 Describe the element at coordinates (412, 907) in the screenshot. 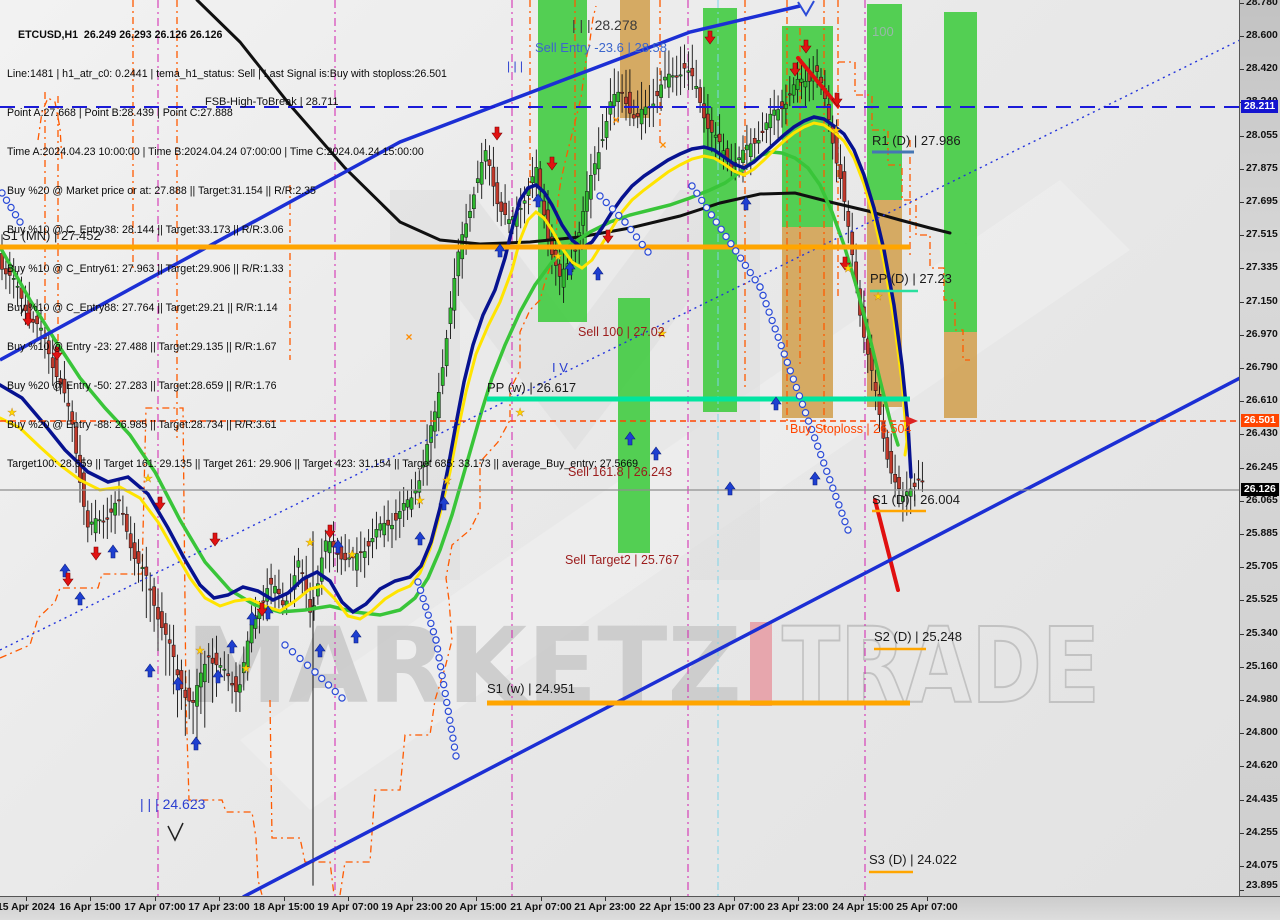

I see `time-label: 19 Apr 23:00` at that location.